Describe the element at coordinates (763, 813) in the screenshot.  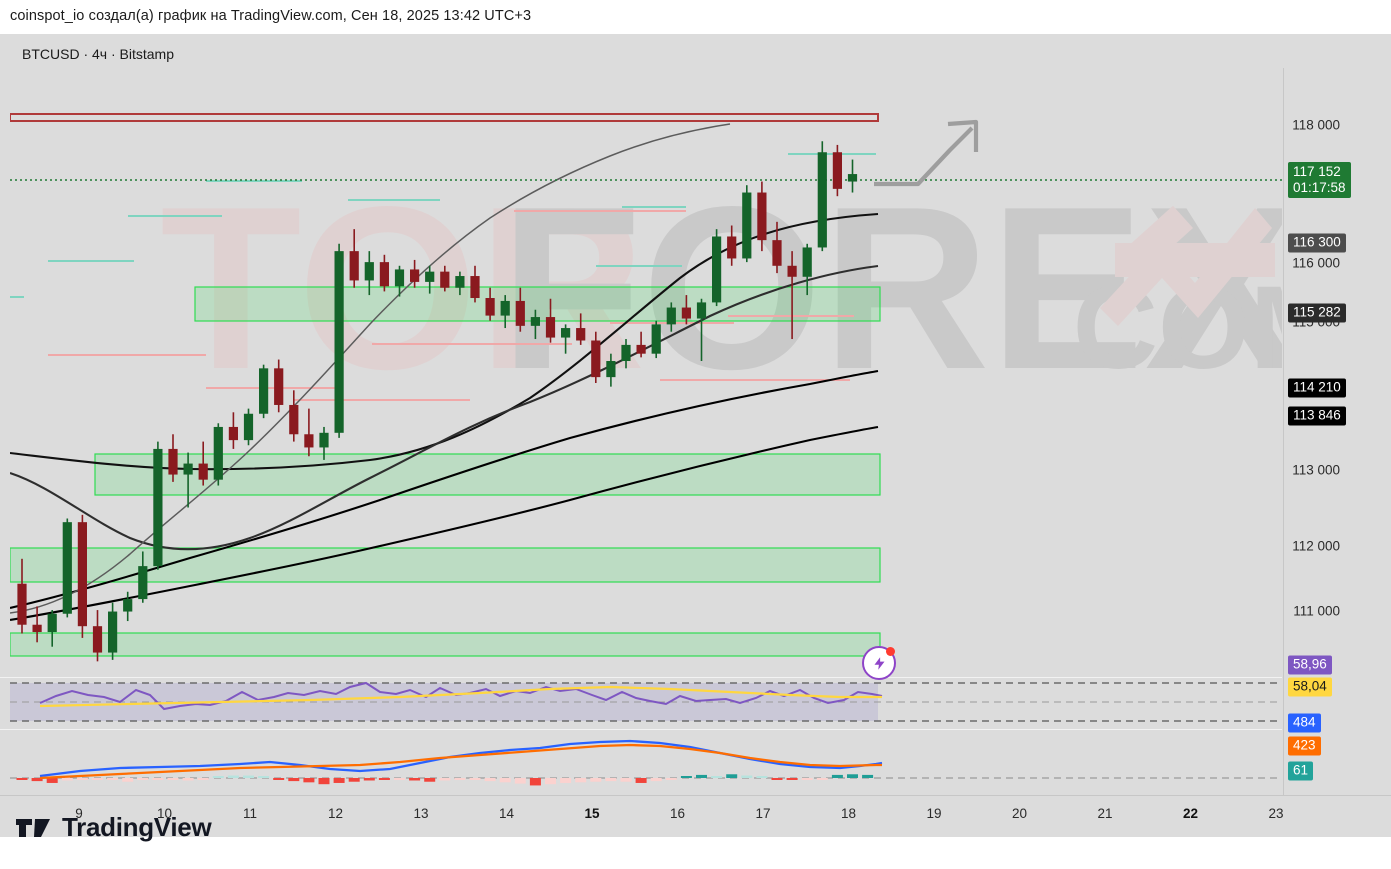
I see `time-tick: 17` at that location.